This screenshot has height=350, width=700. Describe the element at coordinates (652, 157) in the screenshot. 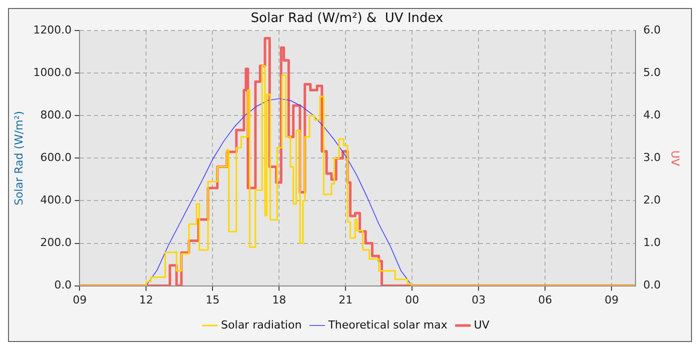

I see `y2-tick-label: 3.0` at that location.